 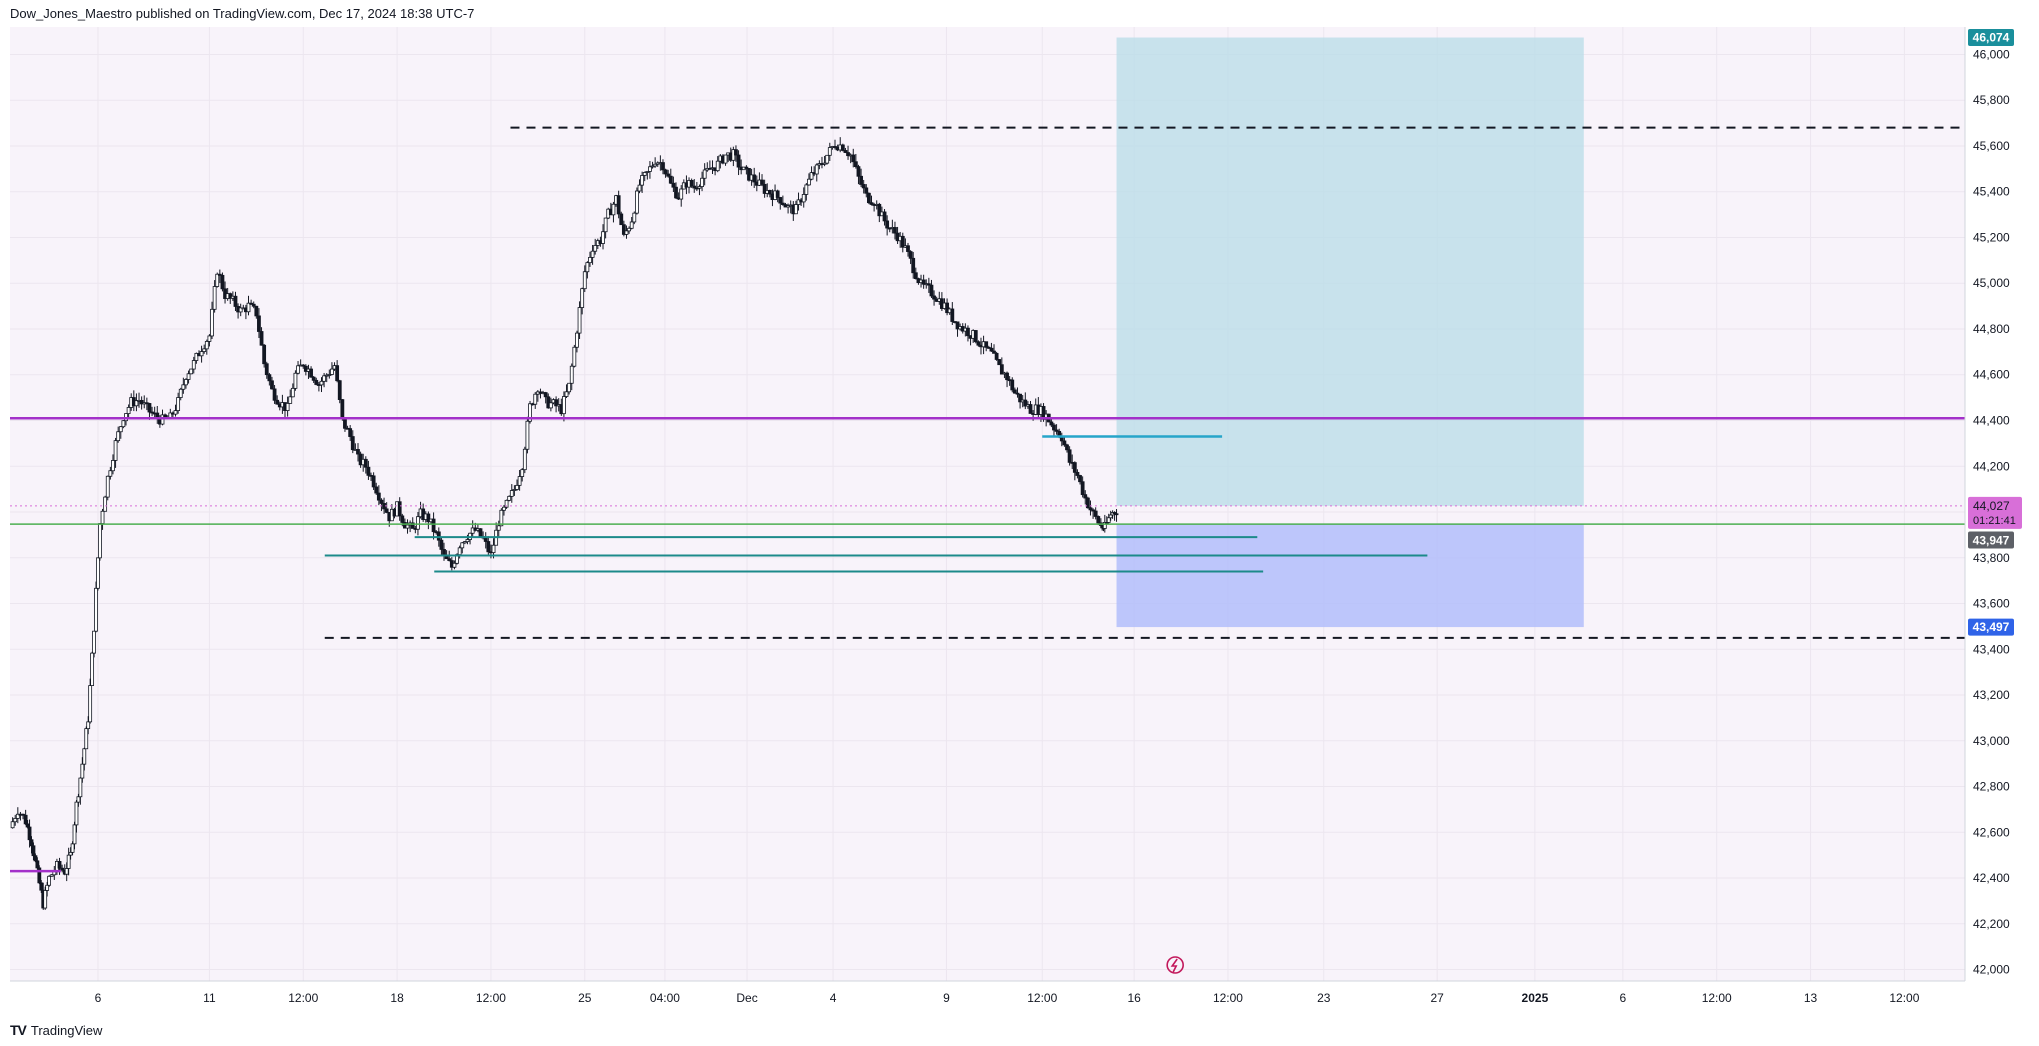 I want to click on stop-zone, so click(x=1350, y=576).